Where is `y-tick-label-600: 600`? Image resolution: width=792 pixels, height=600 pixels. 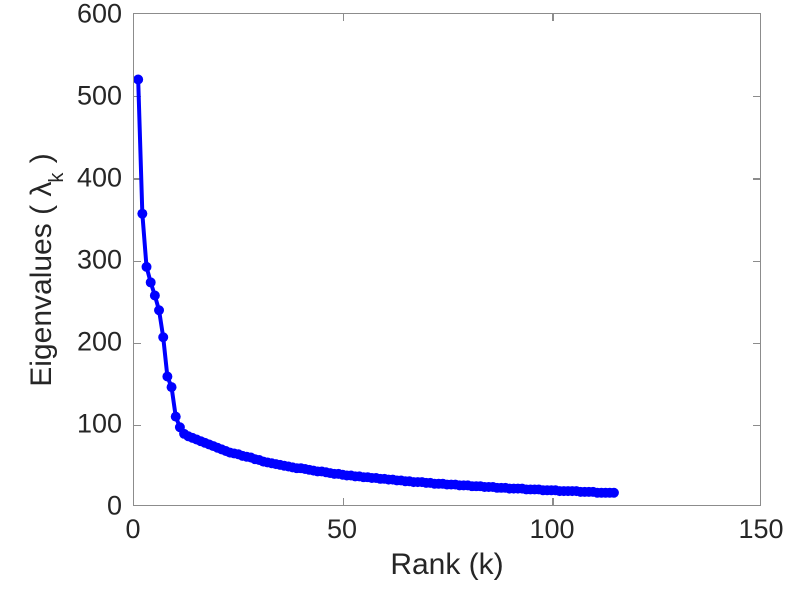
y-tick-label-600: 600 is located at coordinates (99, 14).